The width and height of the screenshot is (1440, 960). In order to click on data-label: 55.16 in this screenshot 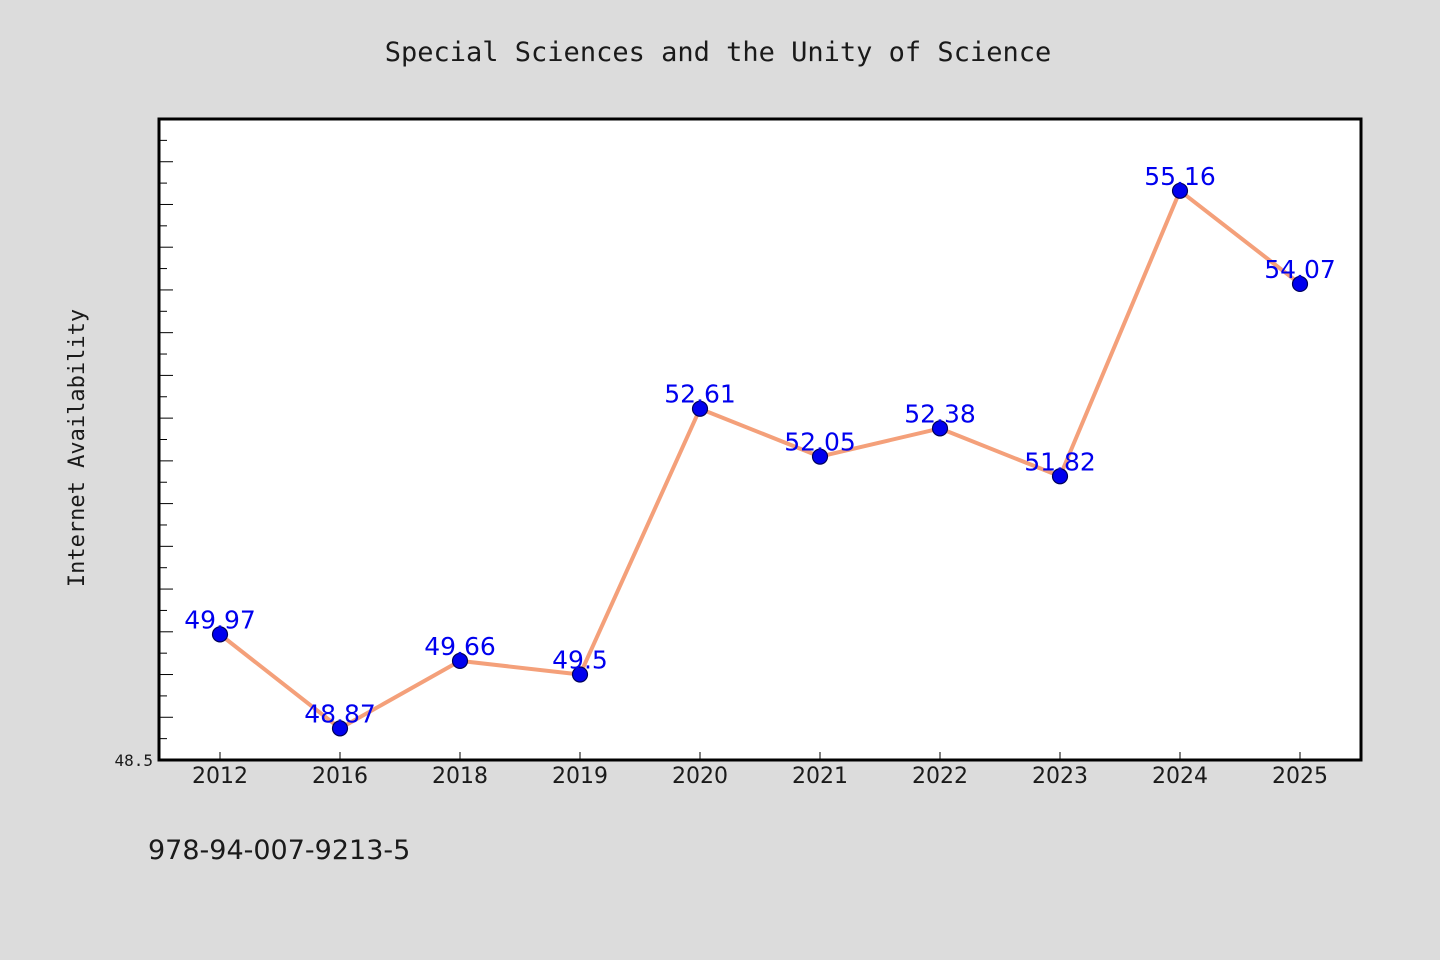, I will do `click(1180, 176)`.